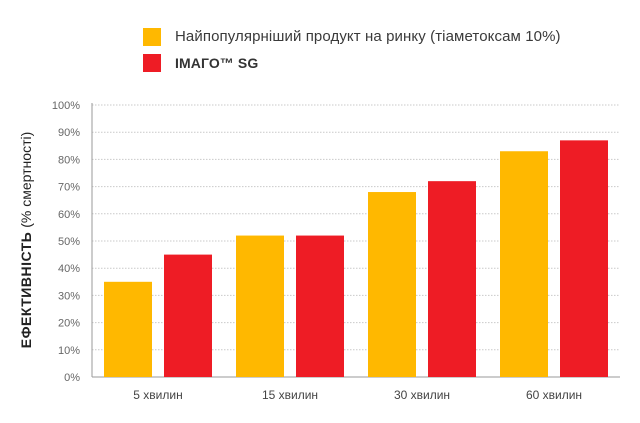  Describe the element at coordinates (152, 36) in the screenshot. I see `legend-swatch-competitor` at that location.